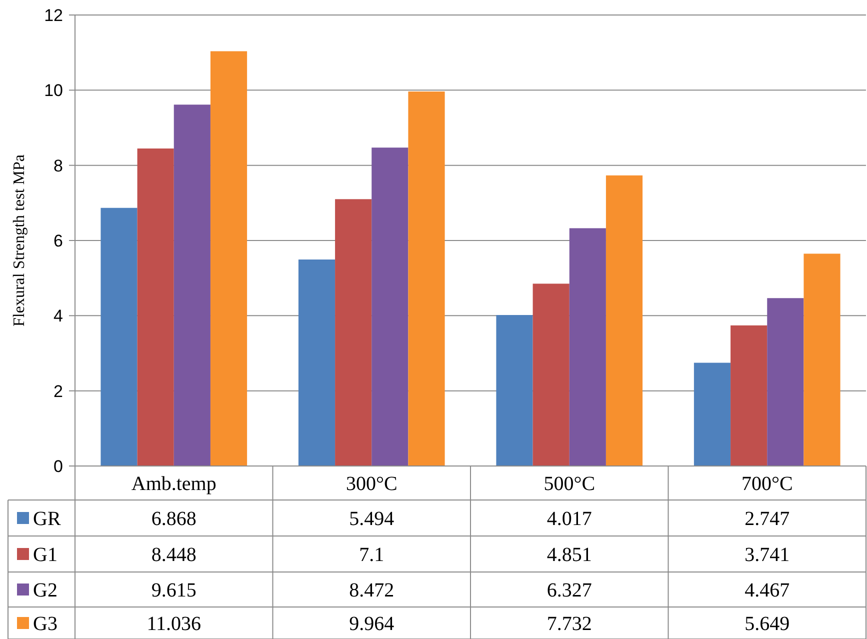 The height and width of the screenshot is (639, 867). I want to click on x-tick-label: Amb.temp, so click(173, 484).